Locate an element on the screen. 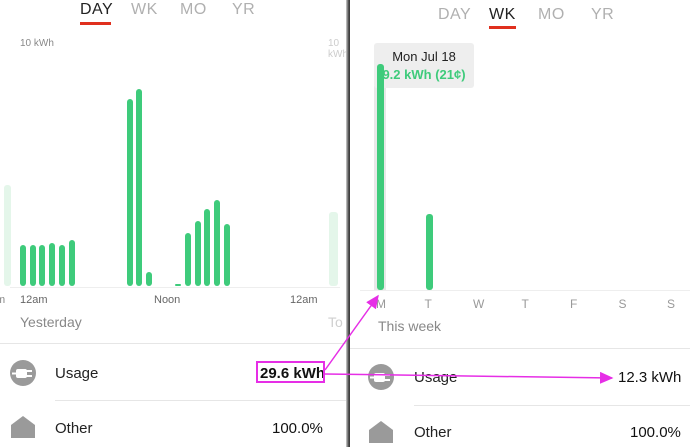  usage-value: 29.6 kWh is located at coordinates (293, 373).